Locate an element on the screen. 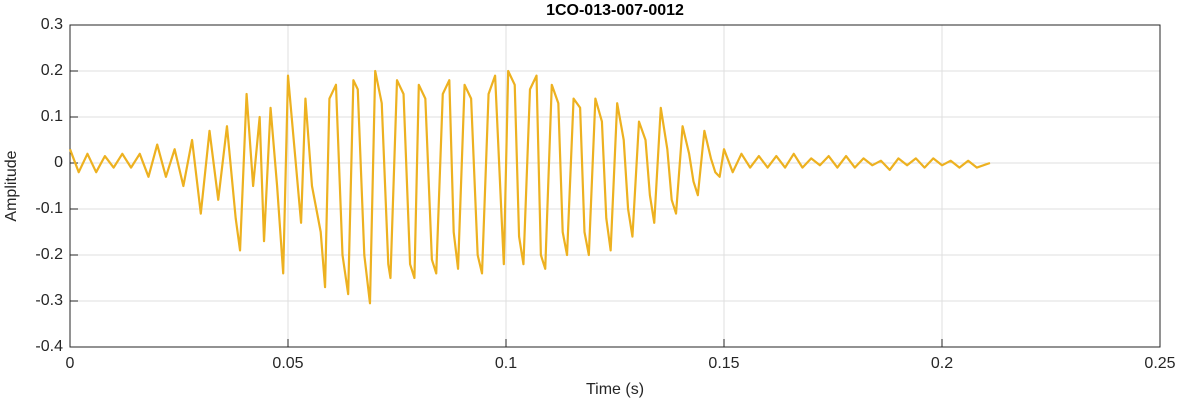 Image resolution: width=1182 pixels, height=404 pixels. x-tick-label: 0.25 is located at coordinates (1159, 363).